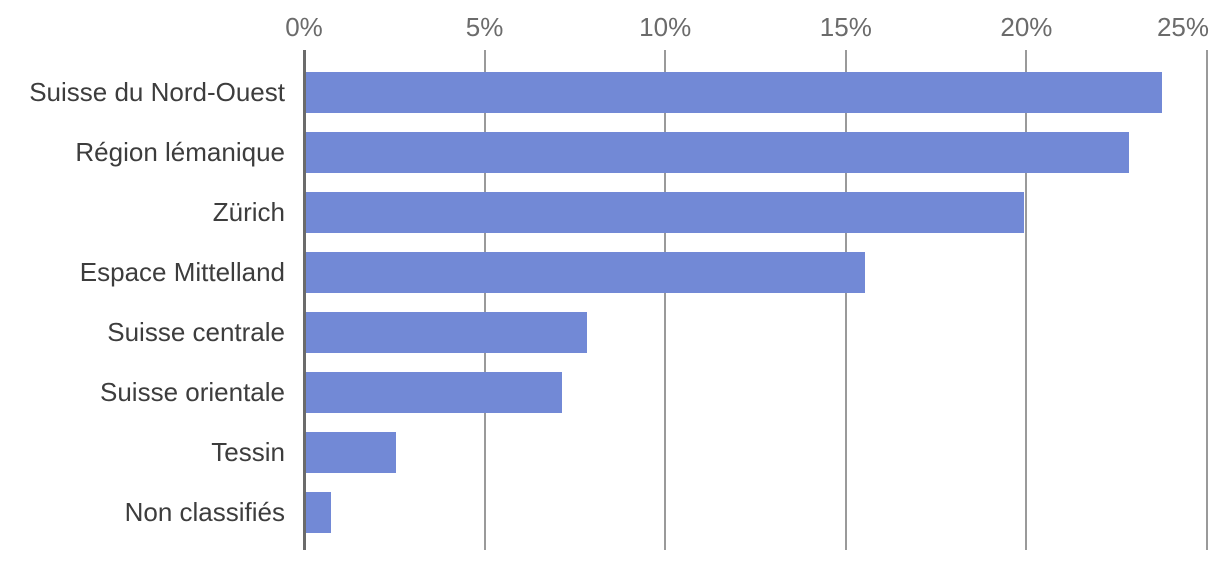  What do you see at coordinates (248, 452) in the screenshot?
I see `category-label: Tessin` at bounding box center [248, 452].